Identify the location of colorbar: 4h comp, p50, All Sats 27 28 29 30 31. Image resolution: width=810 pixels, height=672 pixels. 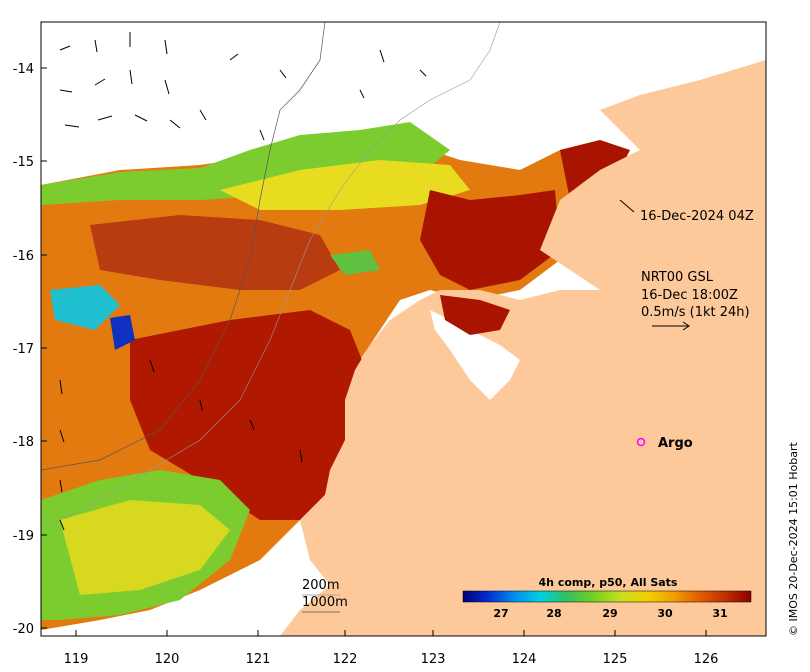
(607, 598).